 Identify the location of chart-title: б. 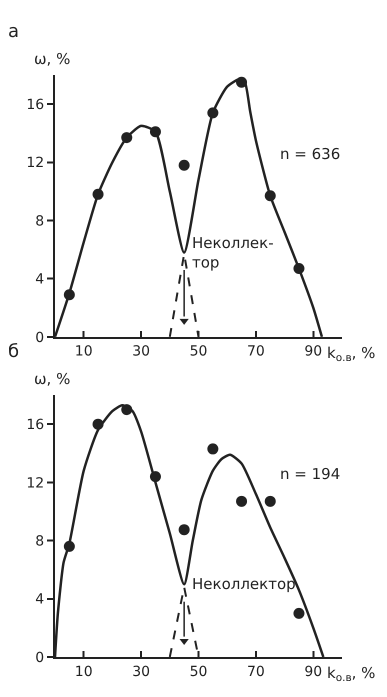
(14, 351).